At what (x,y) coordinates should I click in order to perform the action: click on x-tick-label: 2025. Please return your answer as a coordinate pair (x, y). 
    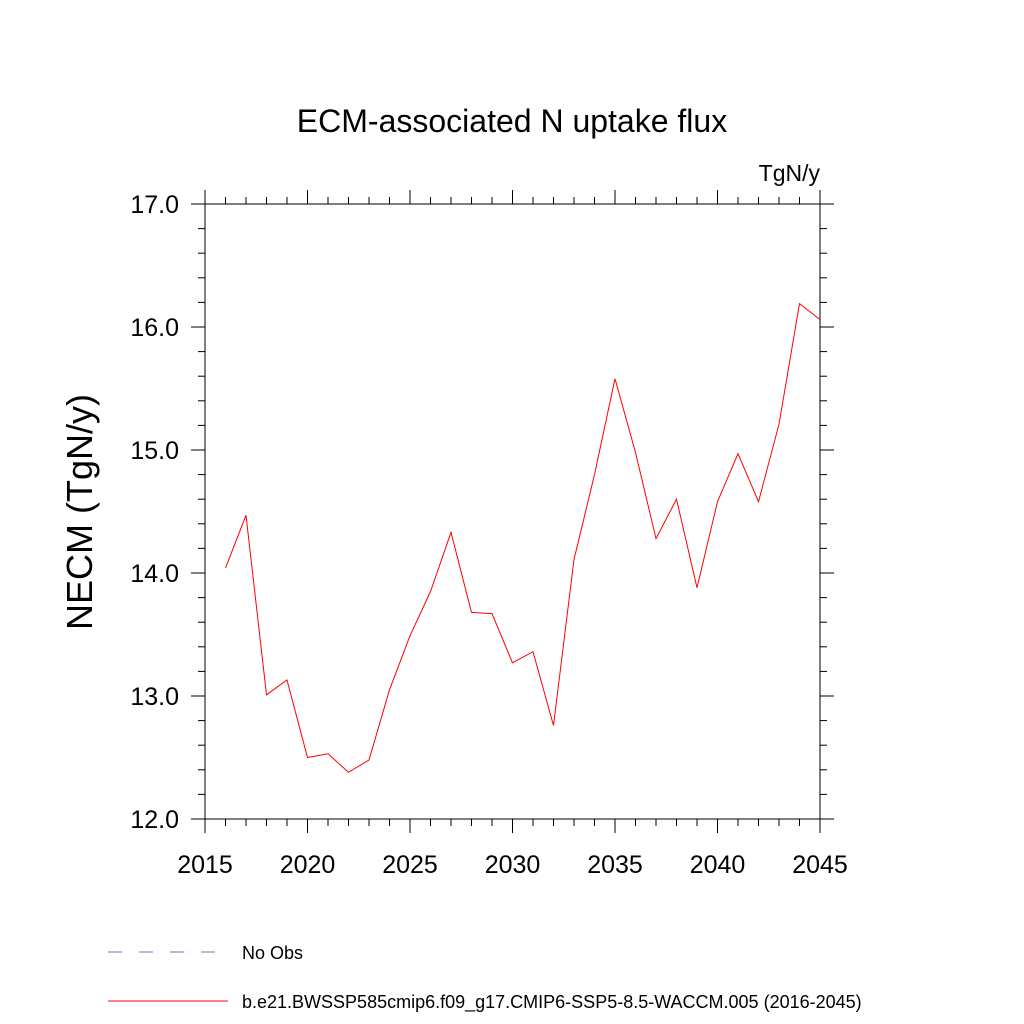
    Looking at the image, I should click on (410, 865).